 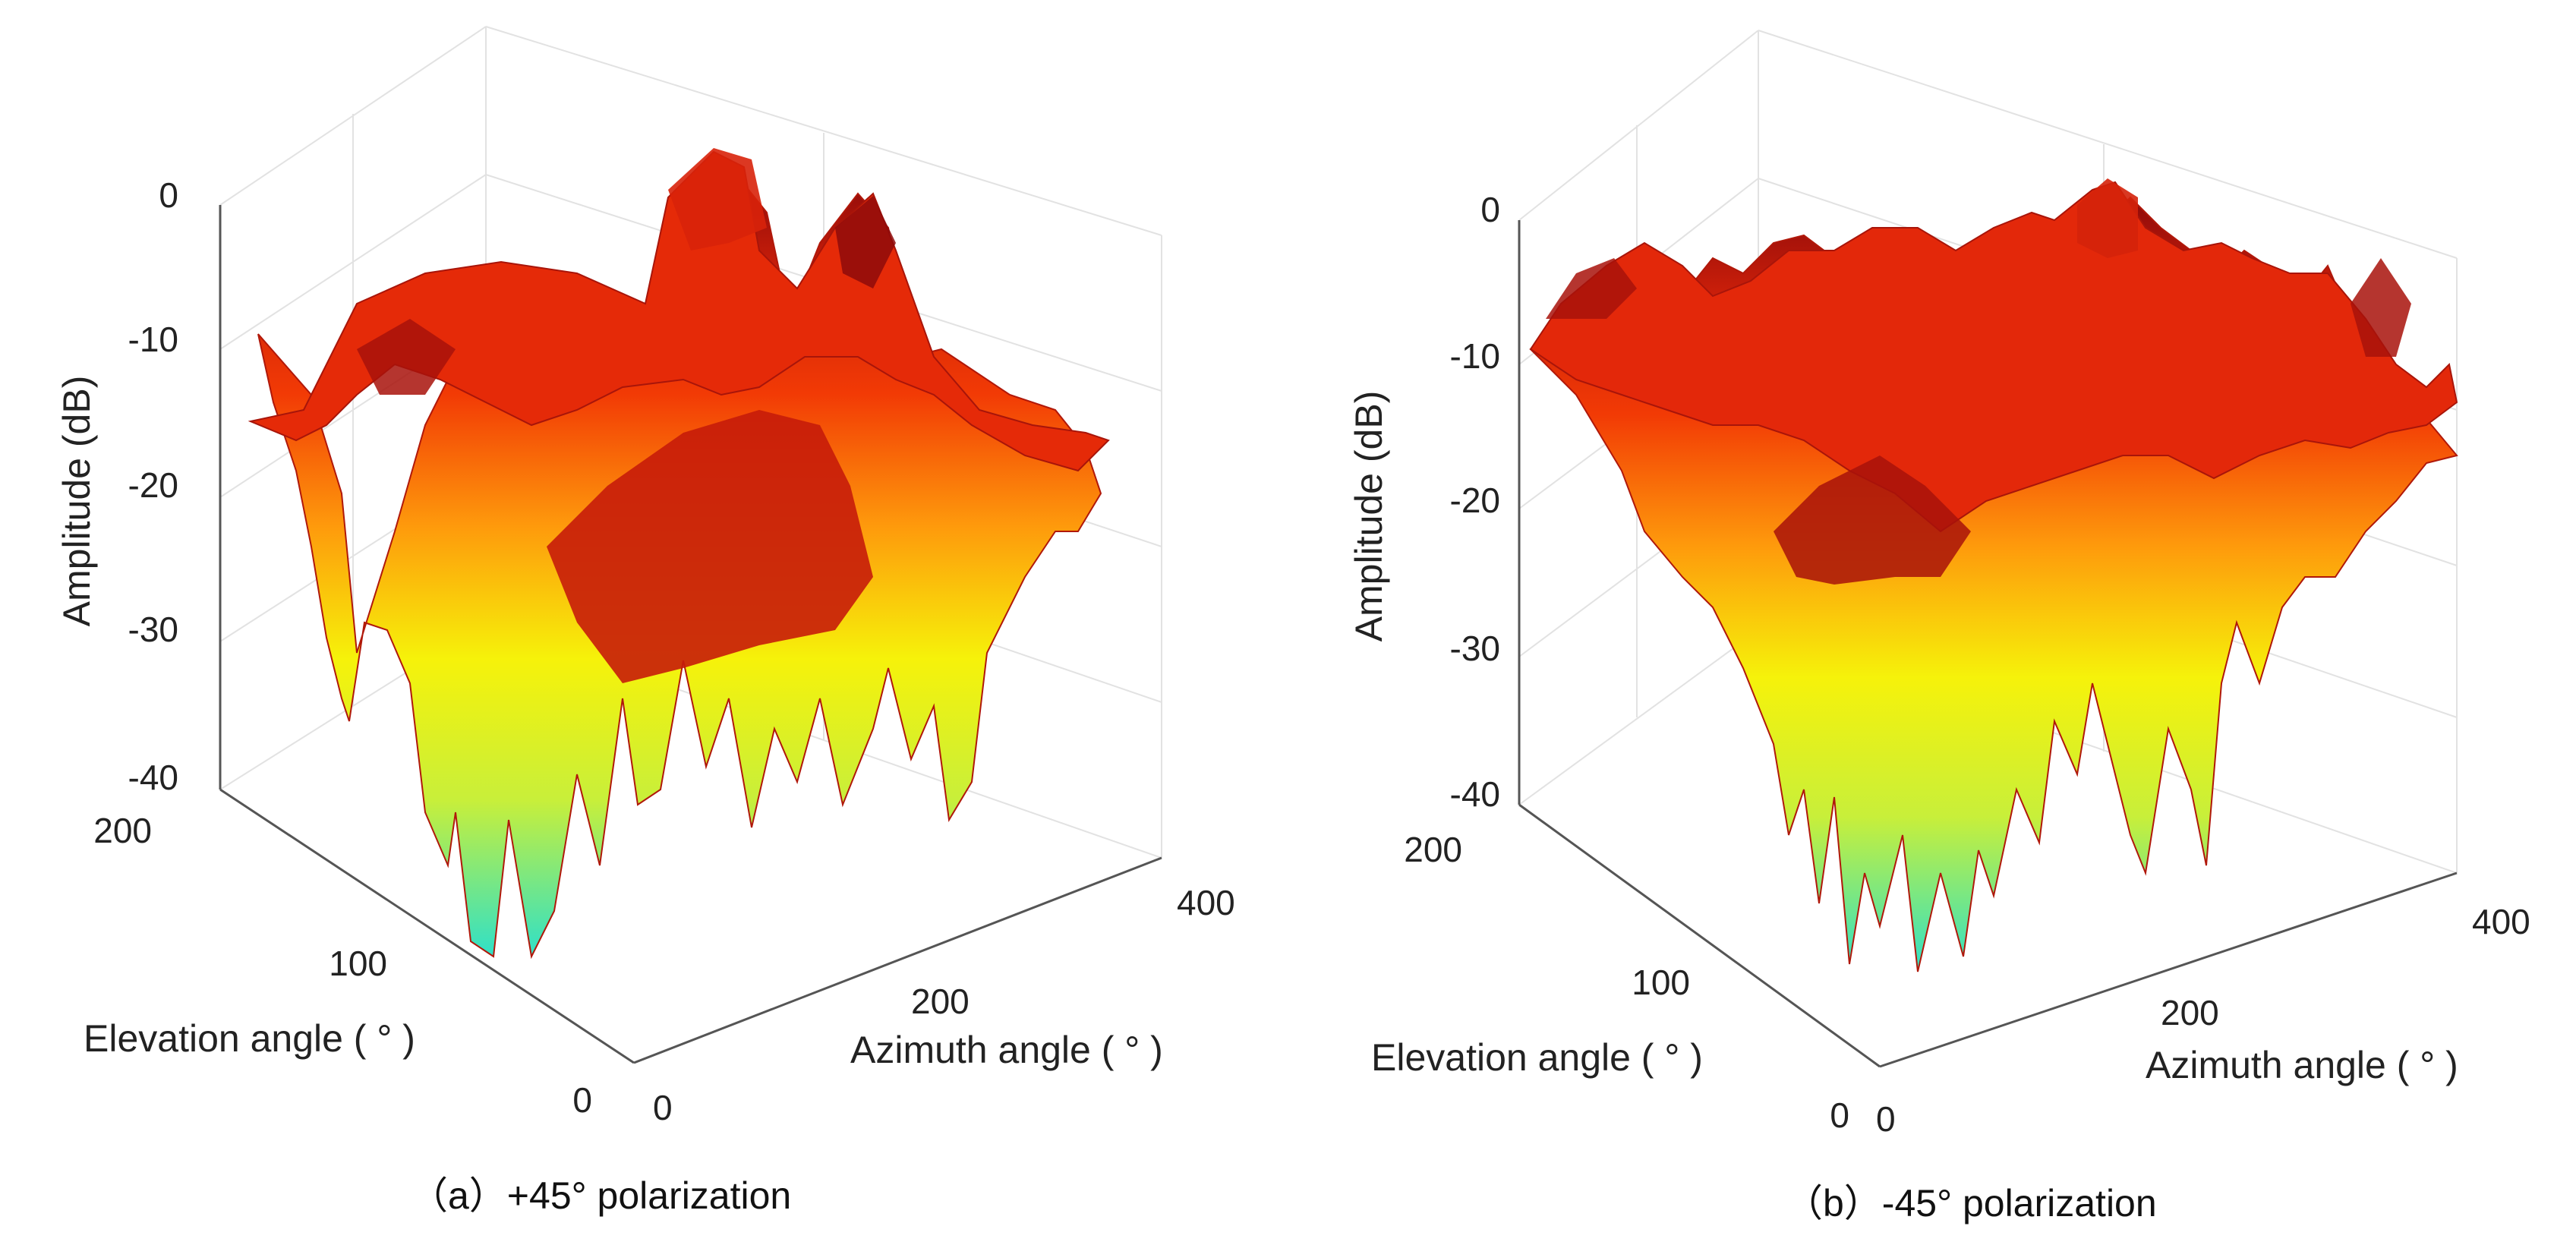 I want to click on surface-peak-left-a, so click(x=406, y=357).